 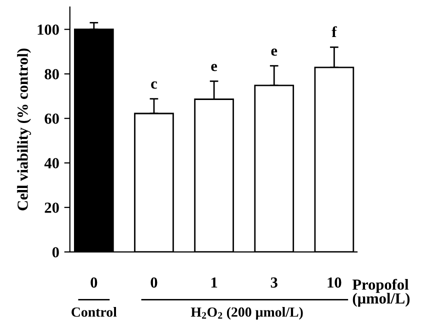 I want to click on data-label: f, so click(x=334, y=31).